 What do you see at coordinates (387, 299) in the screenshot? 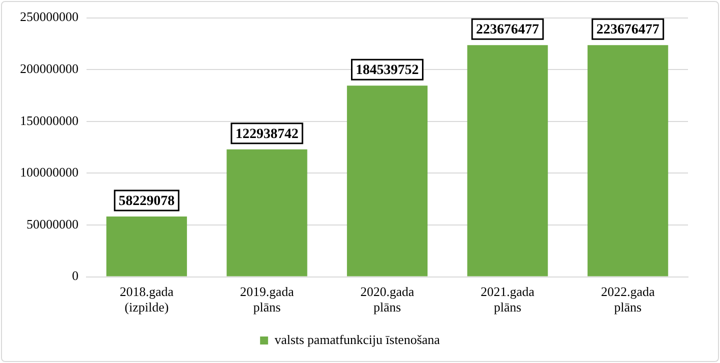
I see `x-tick-label: 2020.gada plāns` at bounding box center [387, 299].